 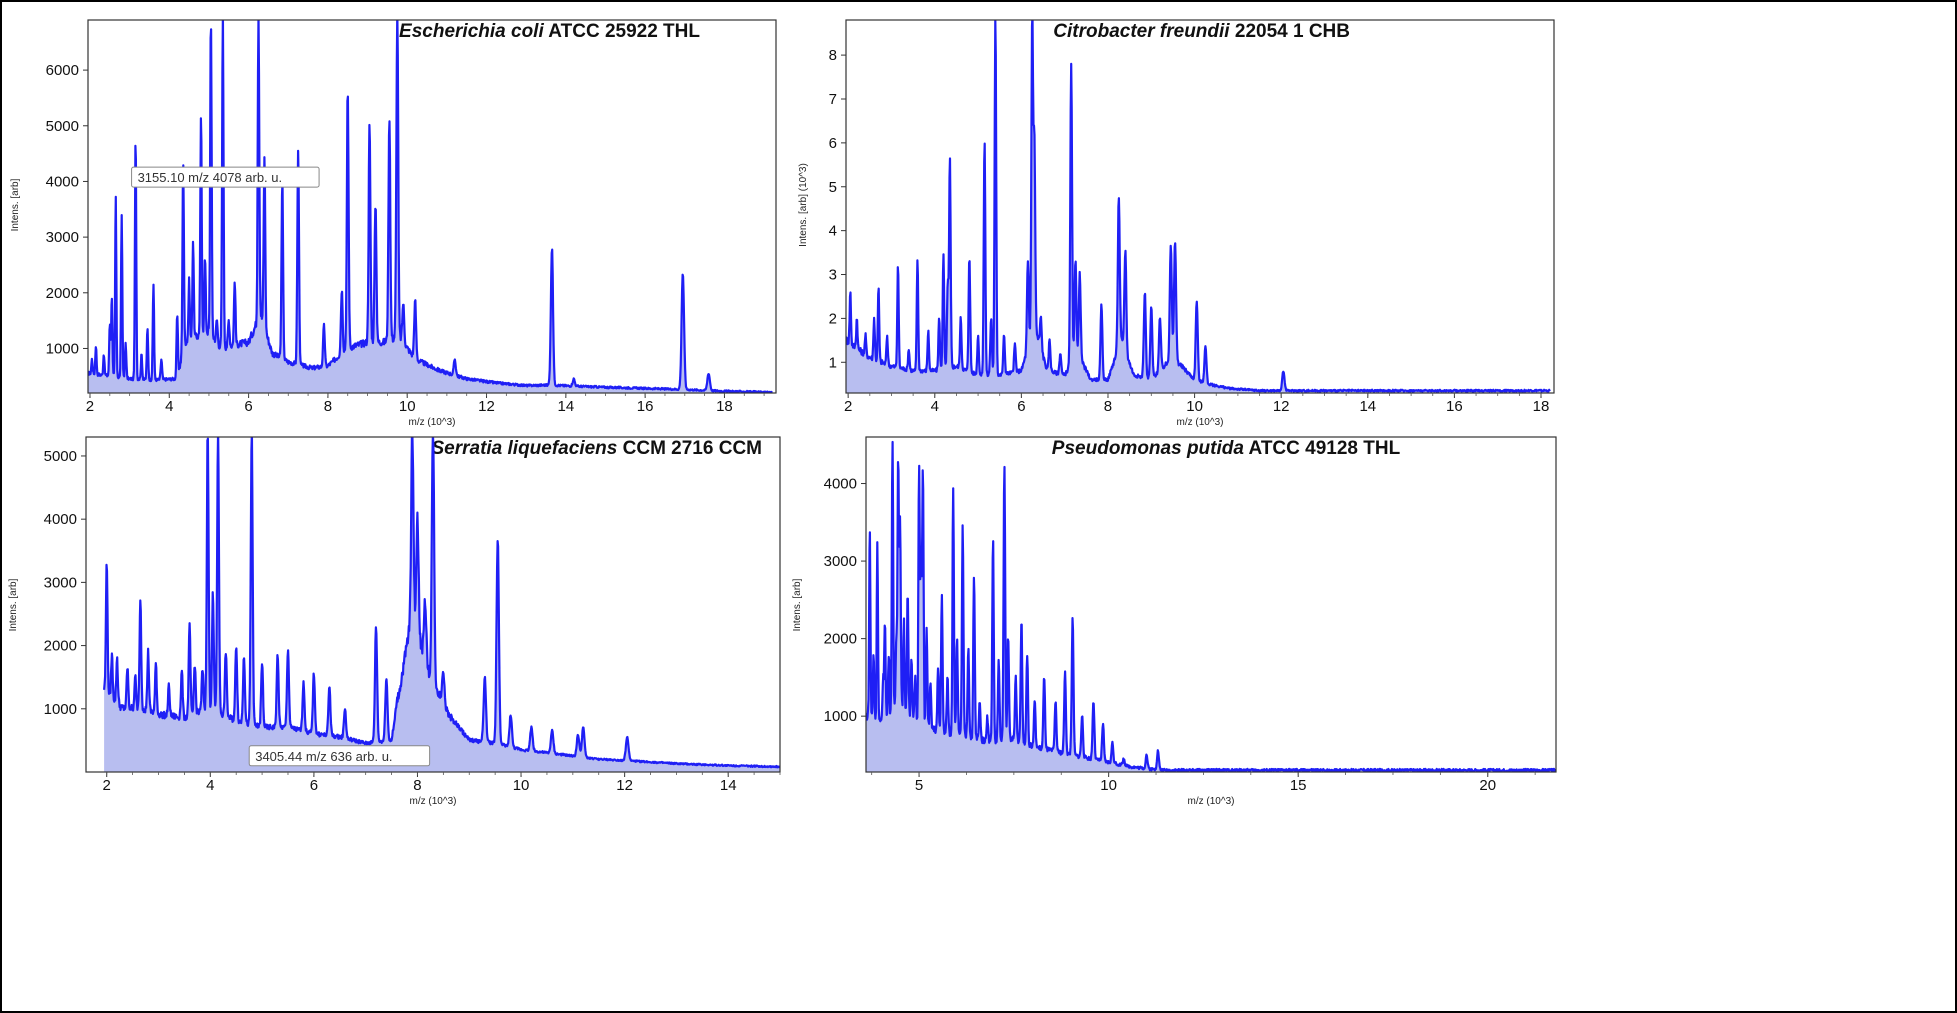 I want to click on ecoli-x-tick-label: 18, so click(x=724, y=406).